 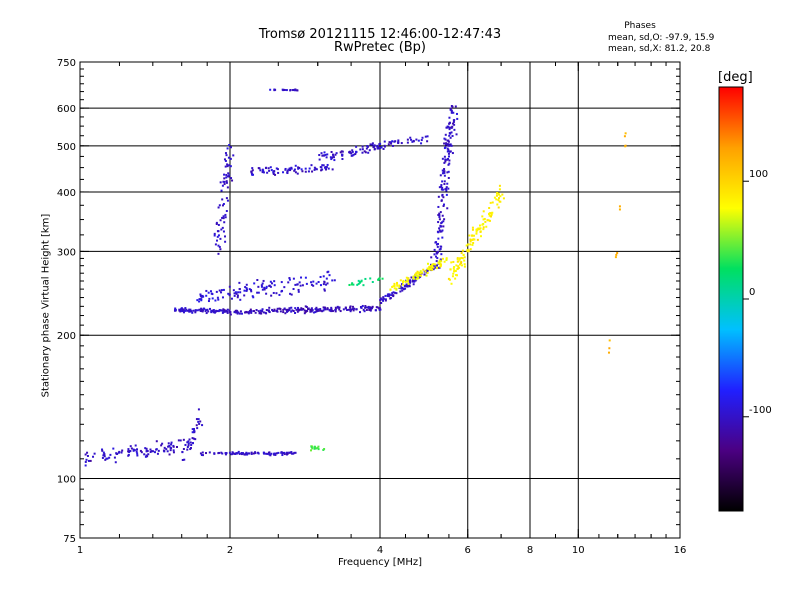 I want to click on y-tick-label: 400, so click(x=66, y=193).